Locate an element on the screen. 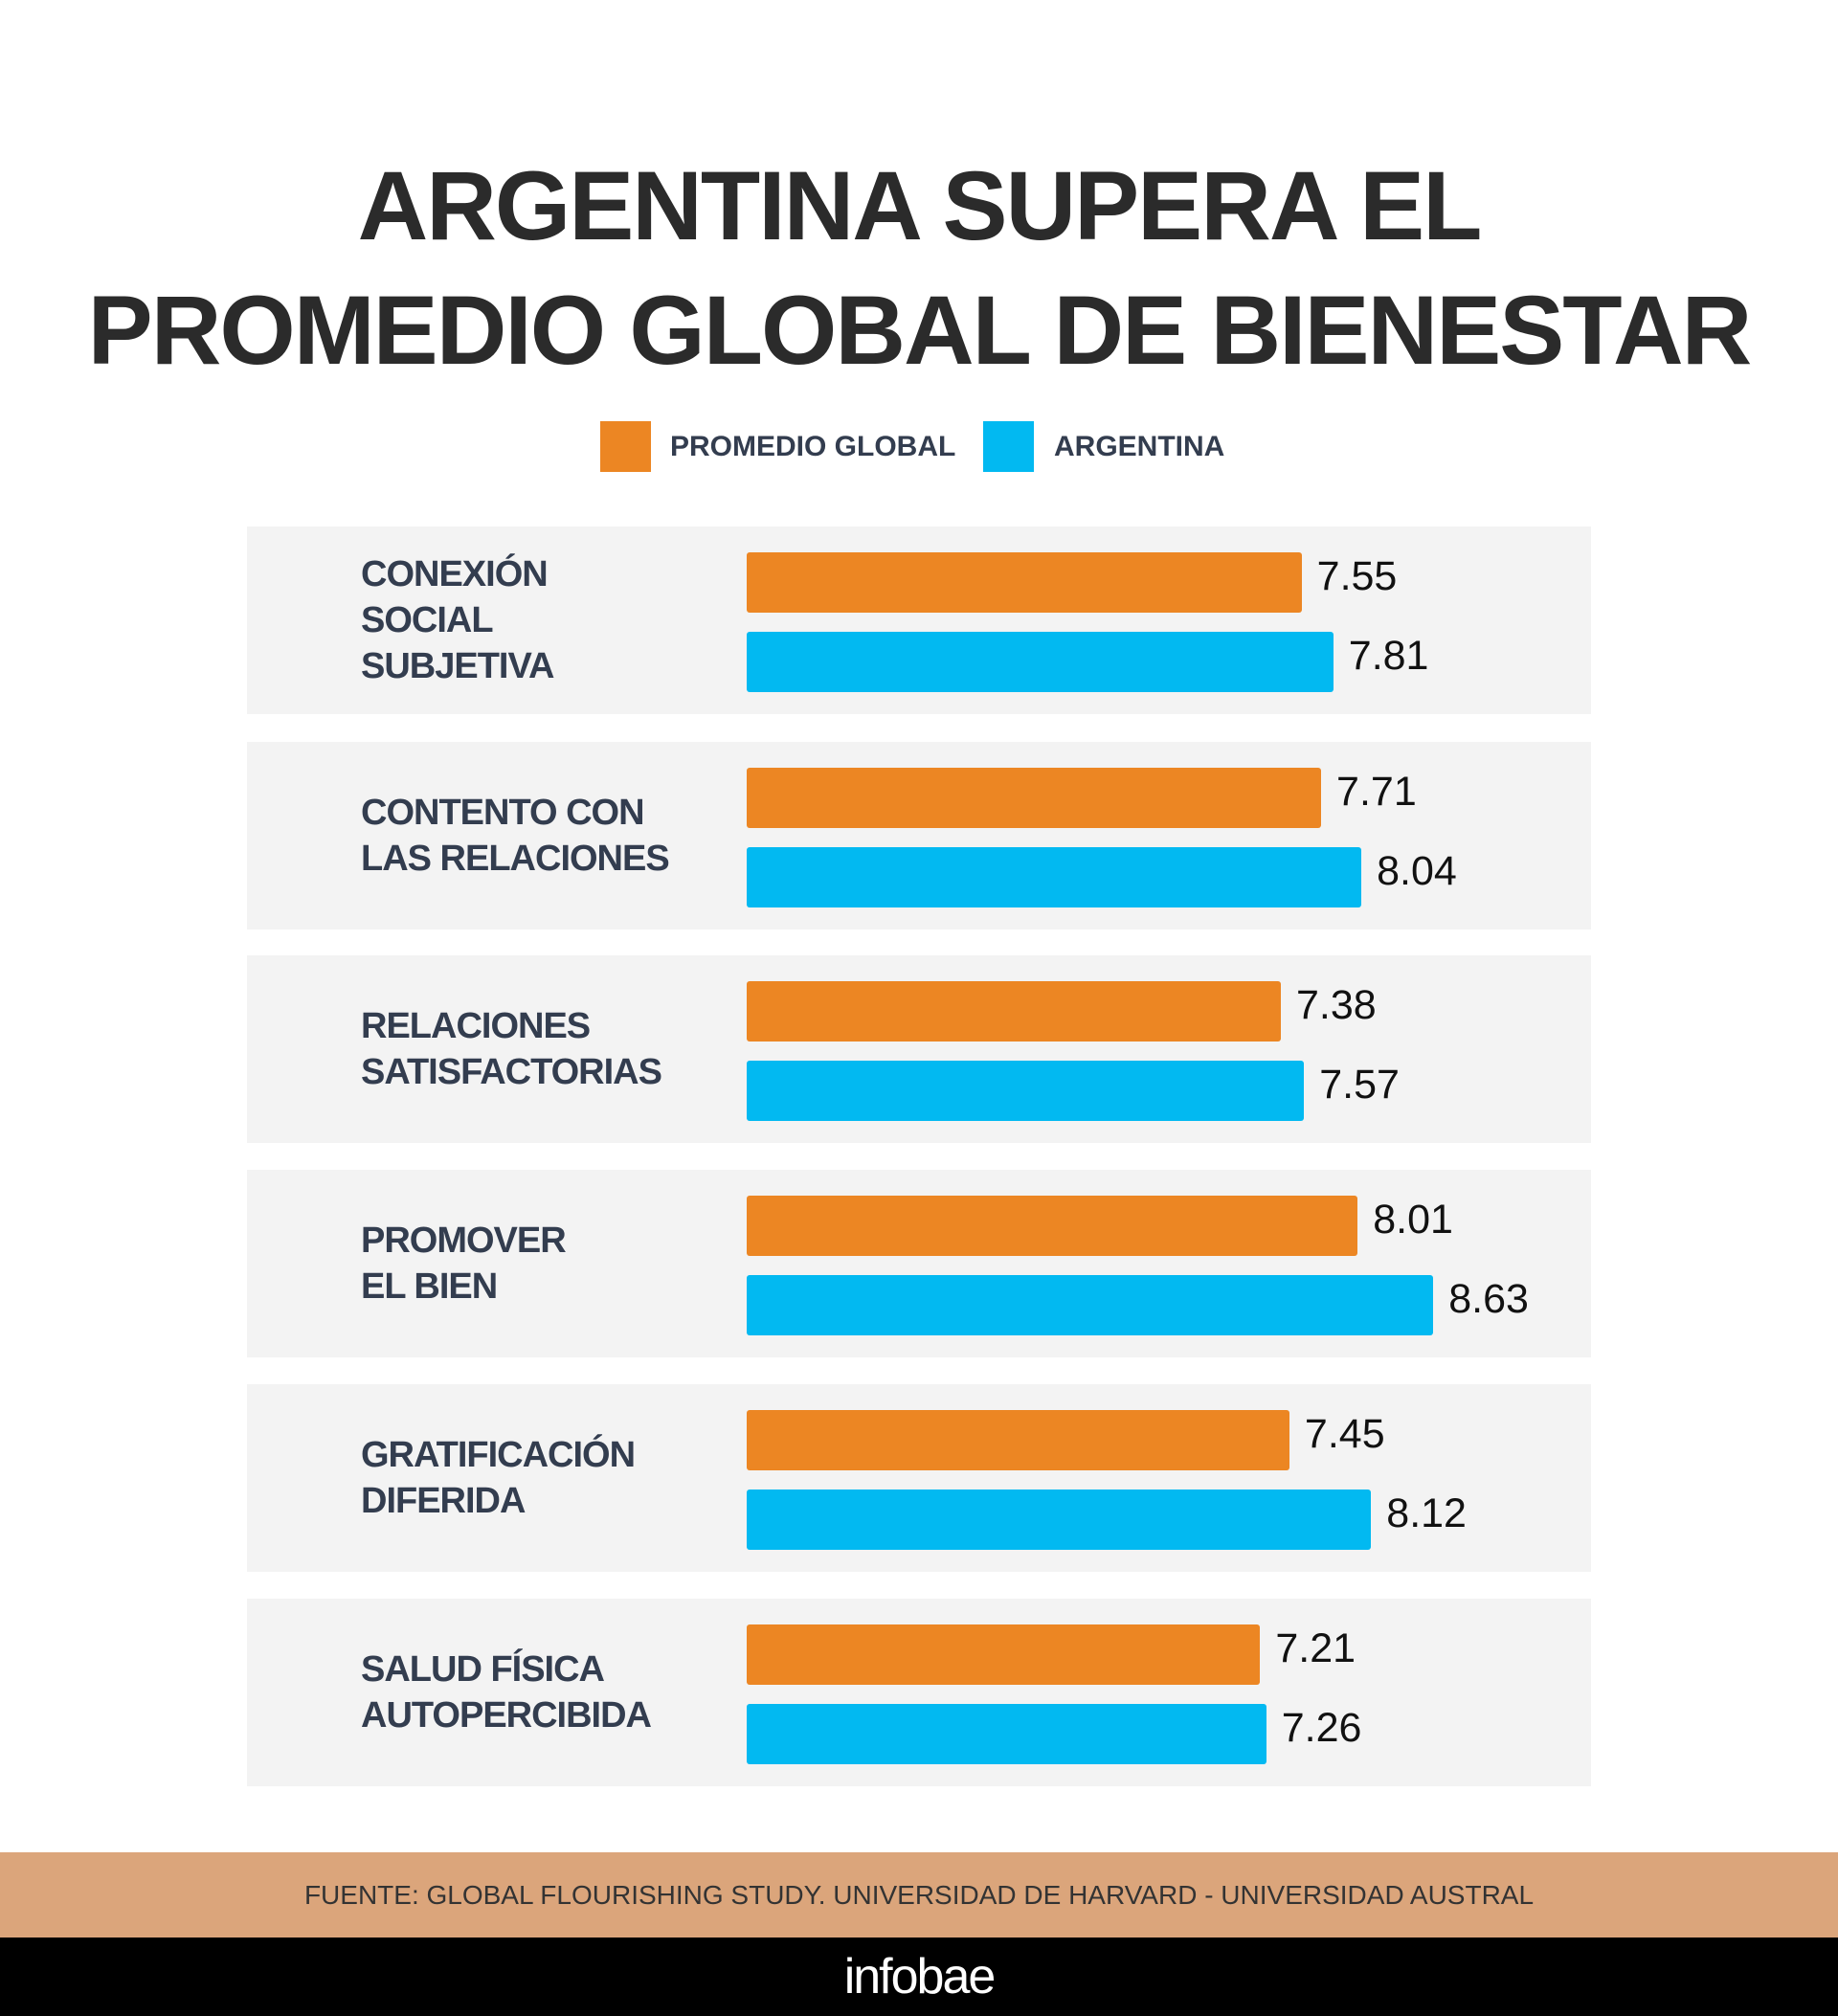  data-label: 7.26 is located at coordinates (1321, 1728).